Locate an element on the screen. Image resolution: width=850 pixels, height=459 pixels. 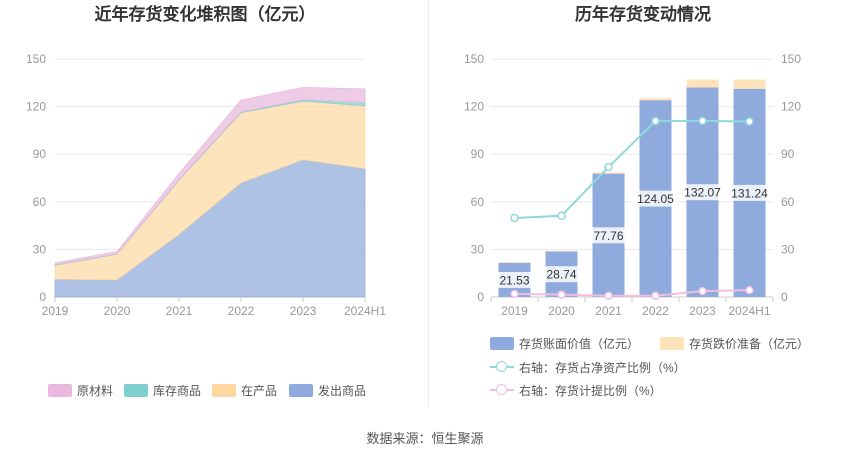
legend-label: 发出商品 is located at coordinates (342, 390).